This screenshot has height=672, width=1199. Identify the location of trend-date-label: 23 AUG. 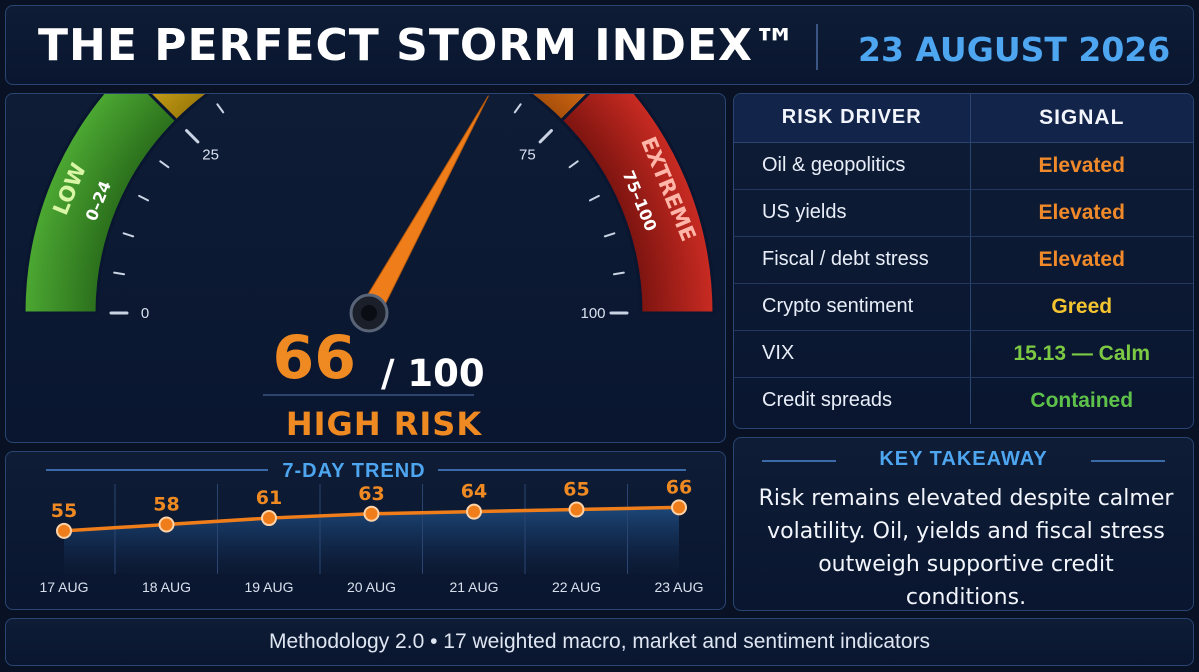
(678, 587).